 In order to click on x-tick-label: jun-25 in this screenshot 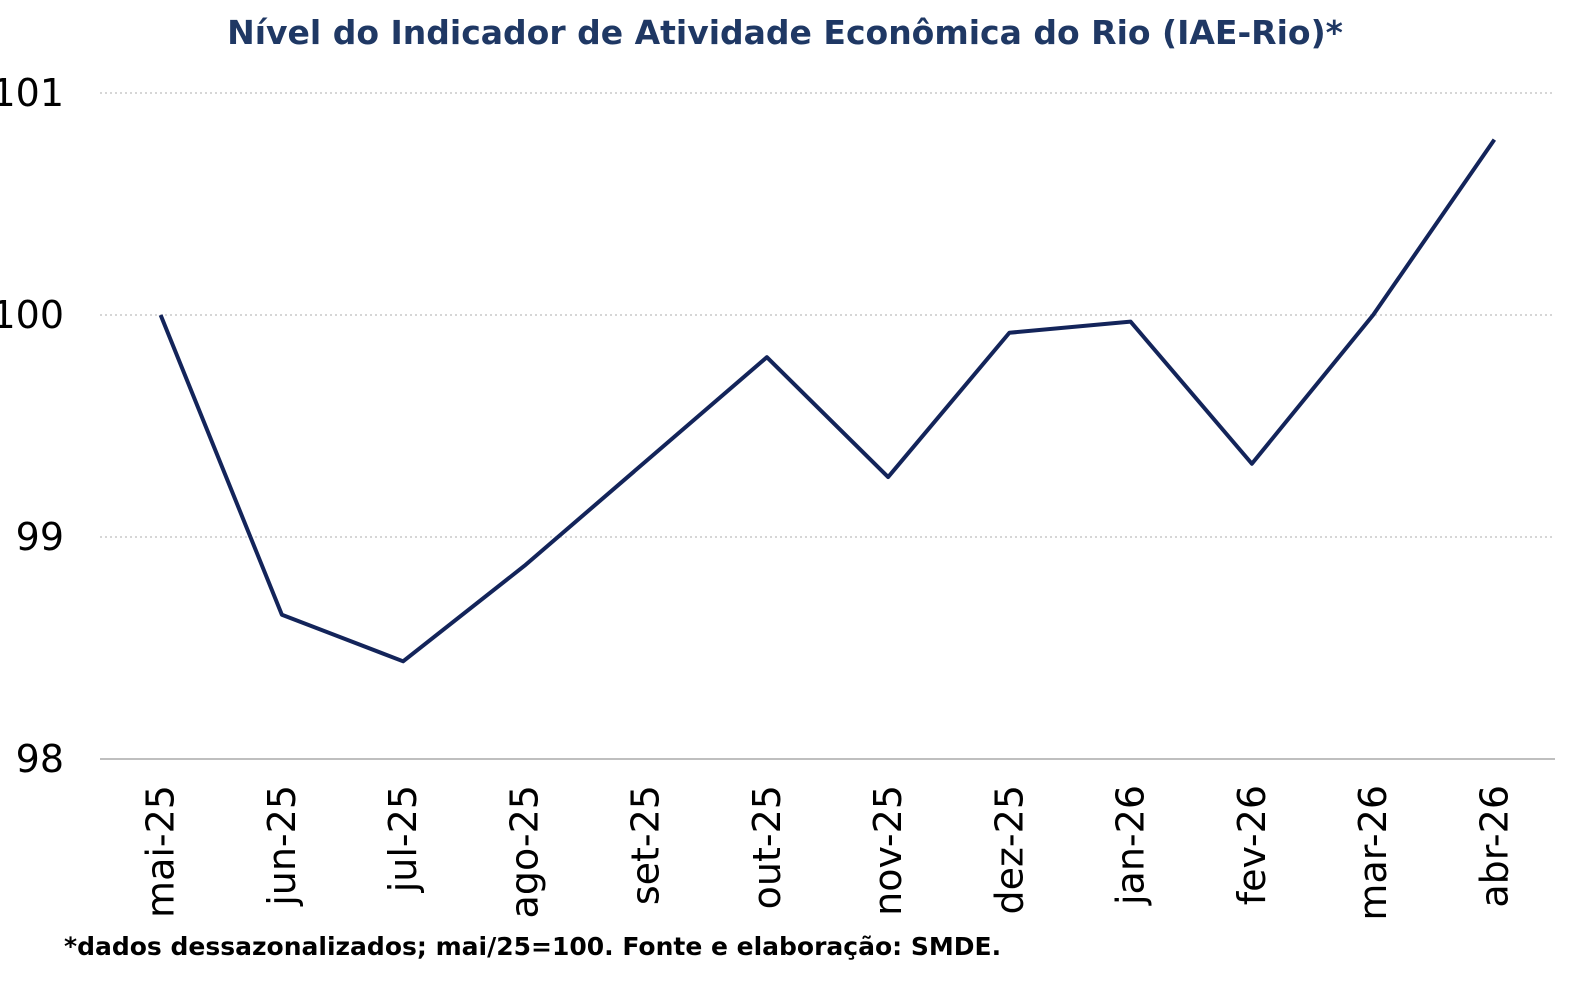, I will do `click(282, 846)`.